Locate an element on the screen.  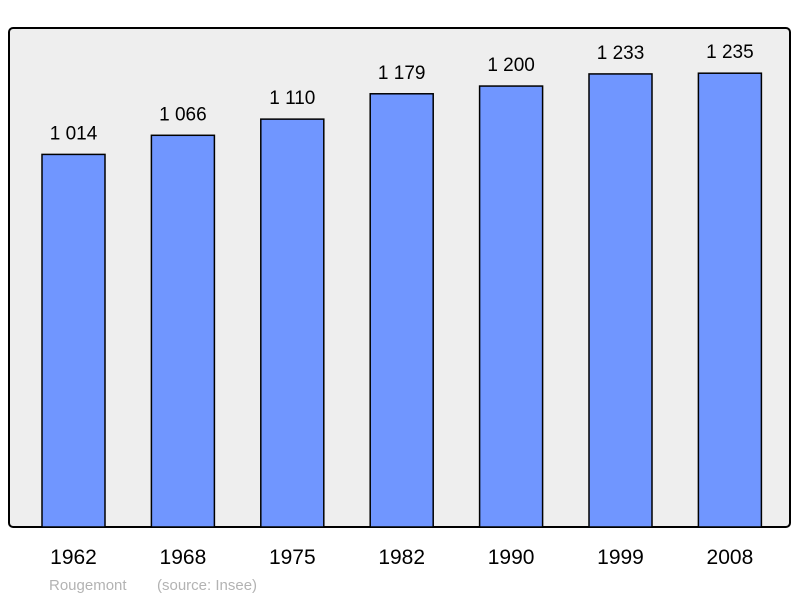
data-label-1999: 1 233 is located at coordinates (621, 53).